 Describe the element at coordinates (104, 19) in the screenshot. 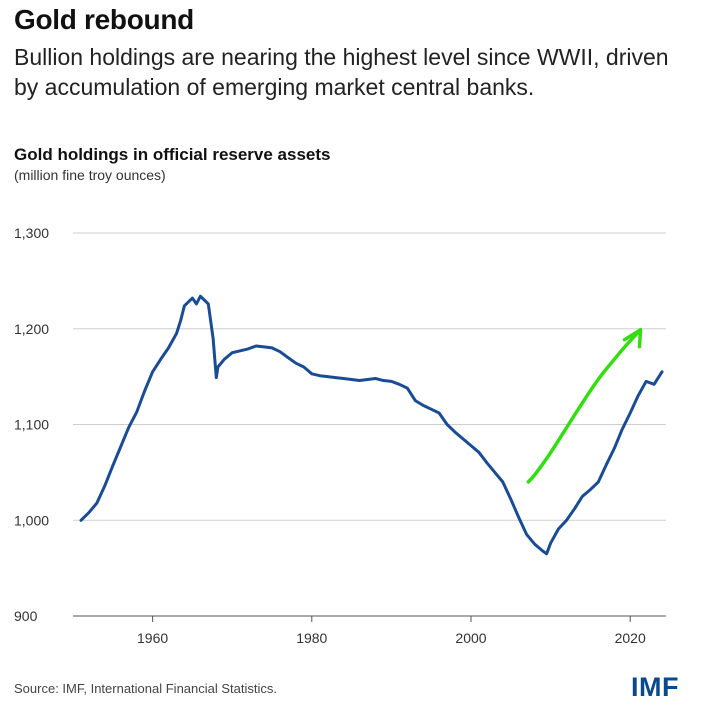

I see `headline: Gold rebound` at that location.